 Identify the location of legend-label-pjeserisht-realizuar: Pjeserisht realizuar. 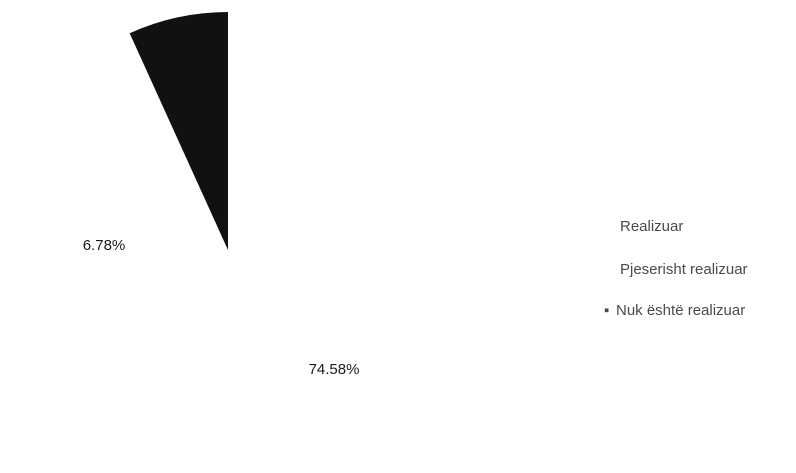
(684, 269).